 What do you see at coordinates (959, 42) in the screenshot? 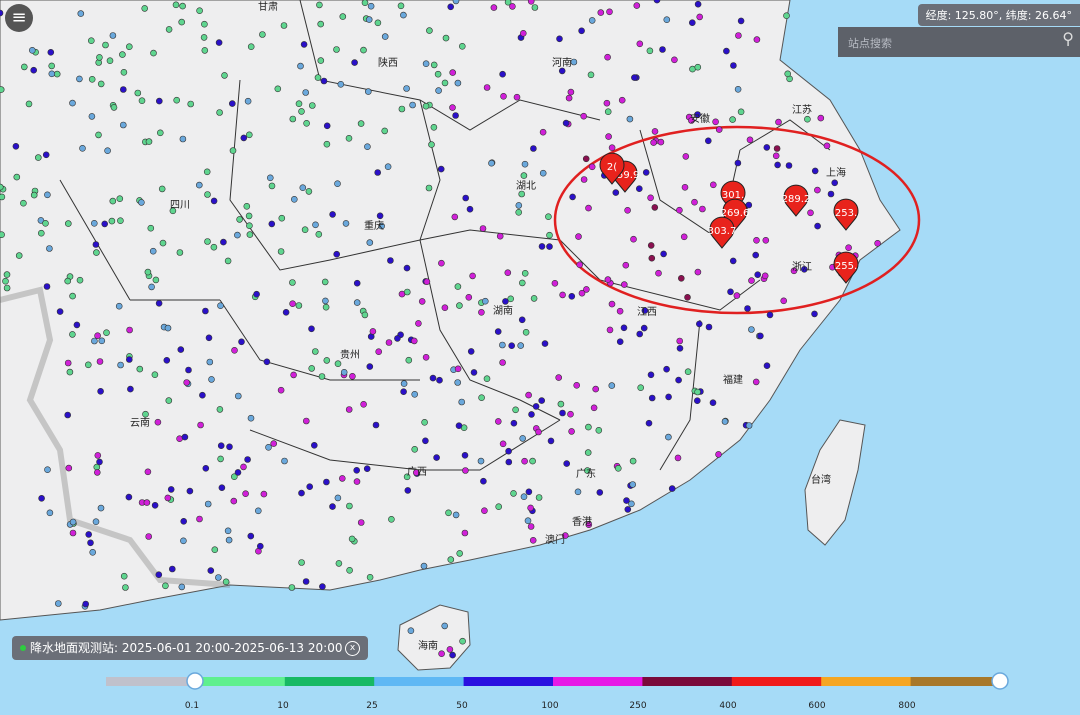
I see `search-box: 站点搜索 ⚲` at bounding box center [959, 42].